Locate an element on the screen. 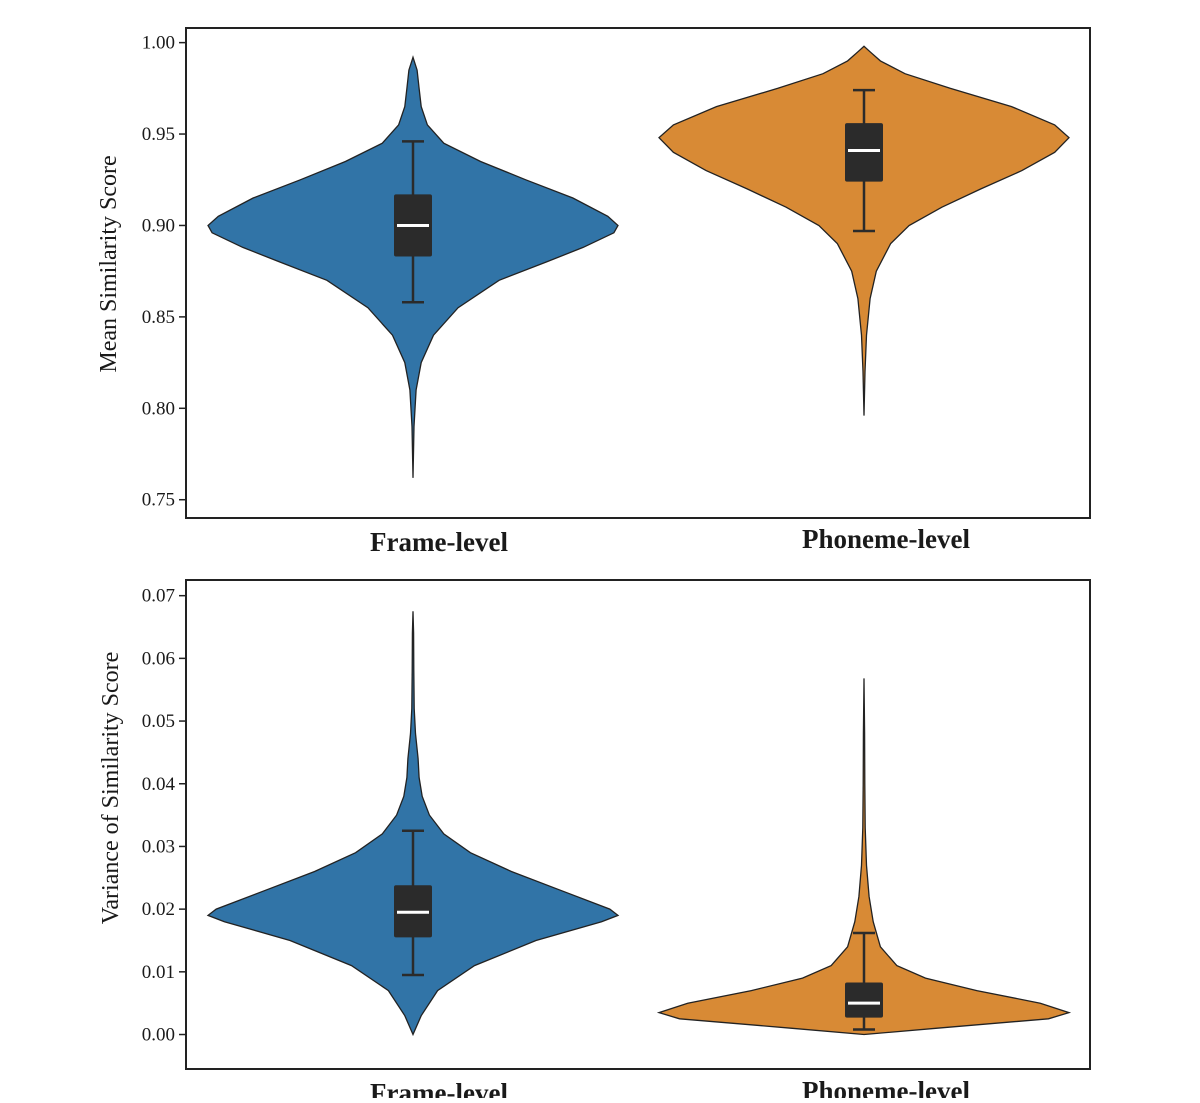 The image size is (1200, 1103). y-tick-label: 0.00 is located at coordinates (158, 1035).